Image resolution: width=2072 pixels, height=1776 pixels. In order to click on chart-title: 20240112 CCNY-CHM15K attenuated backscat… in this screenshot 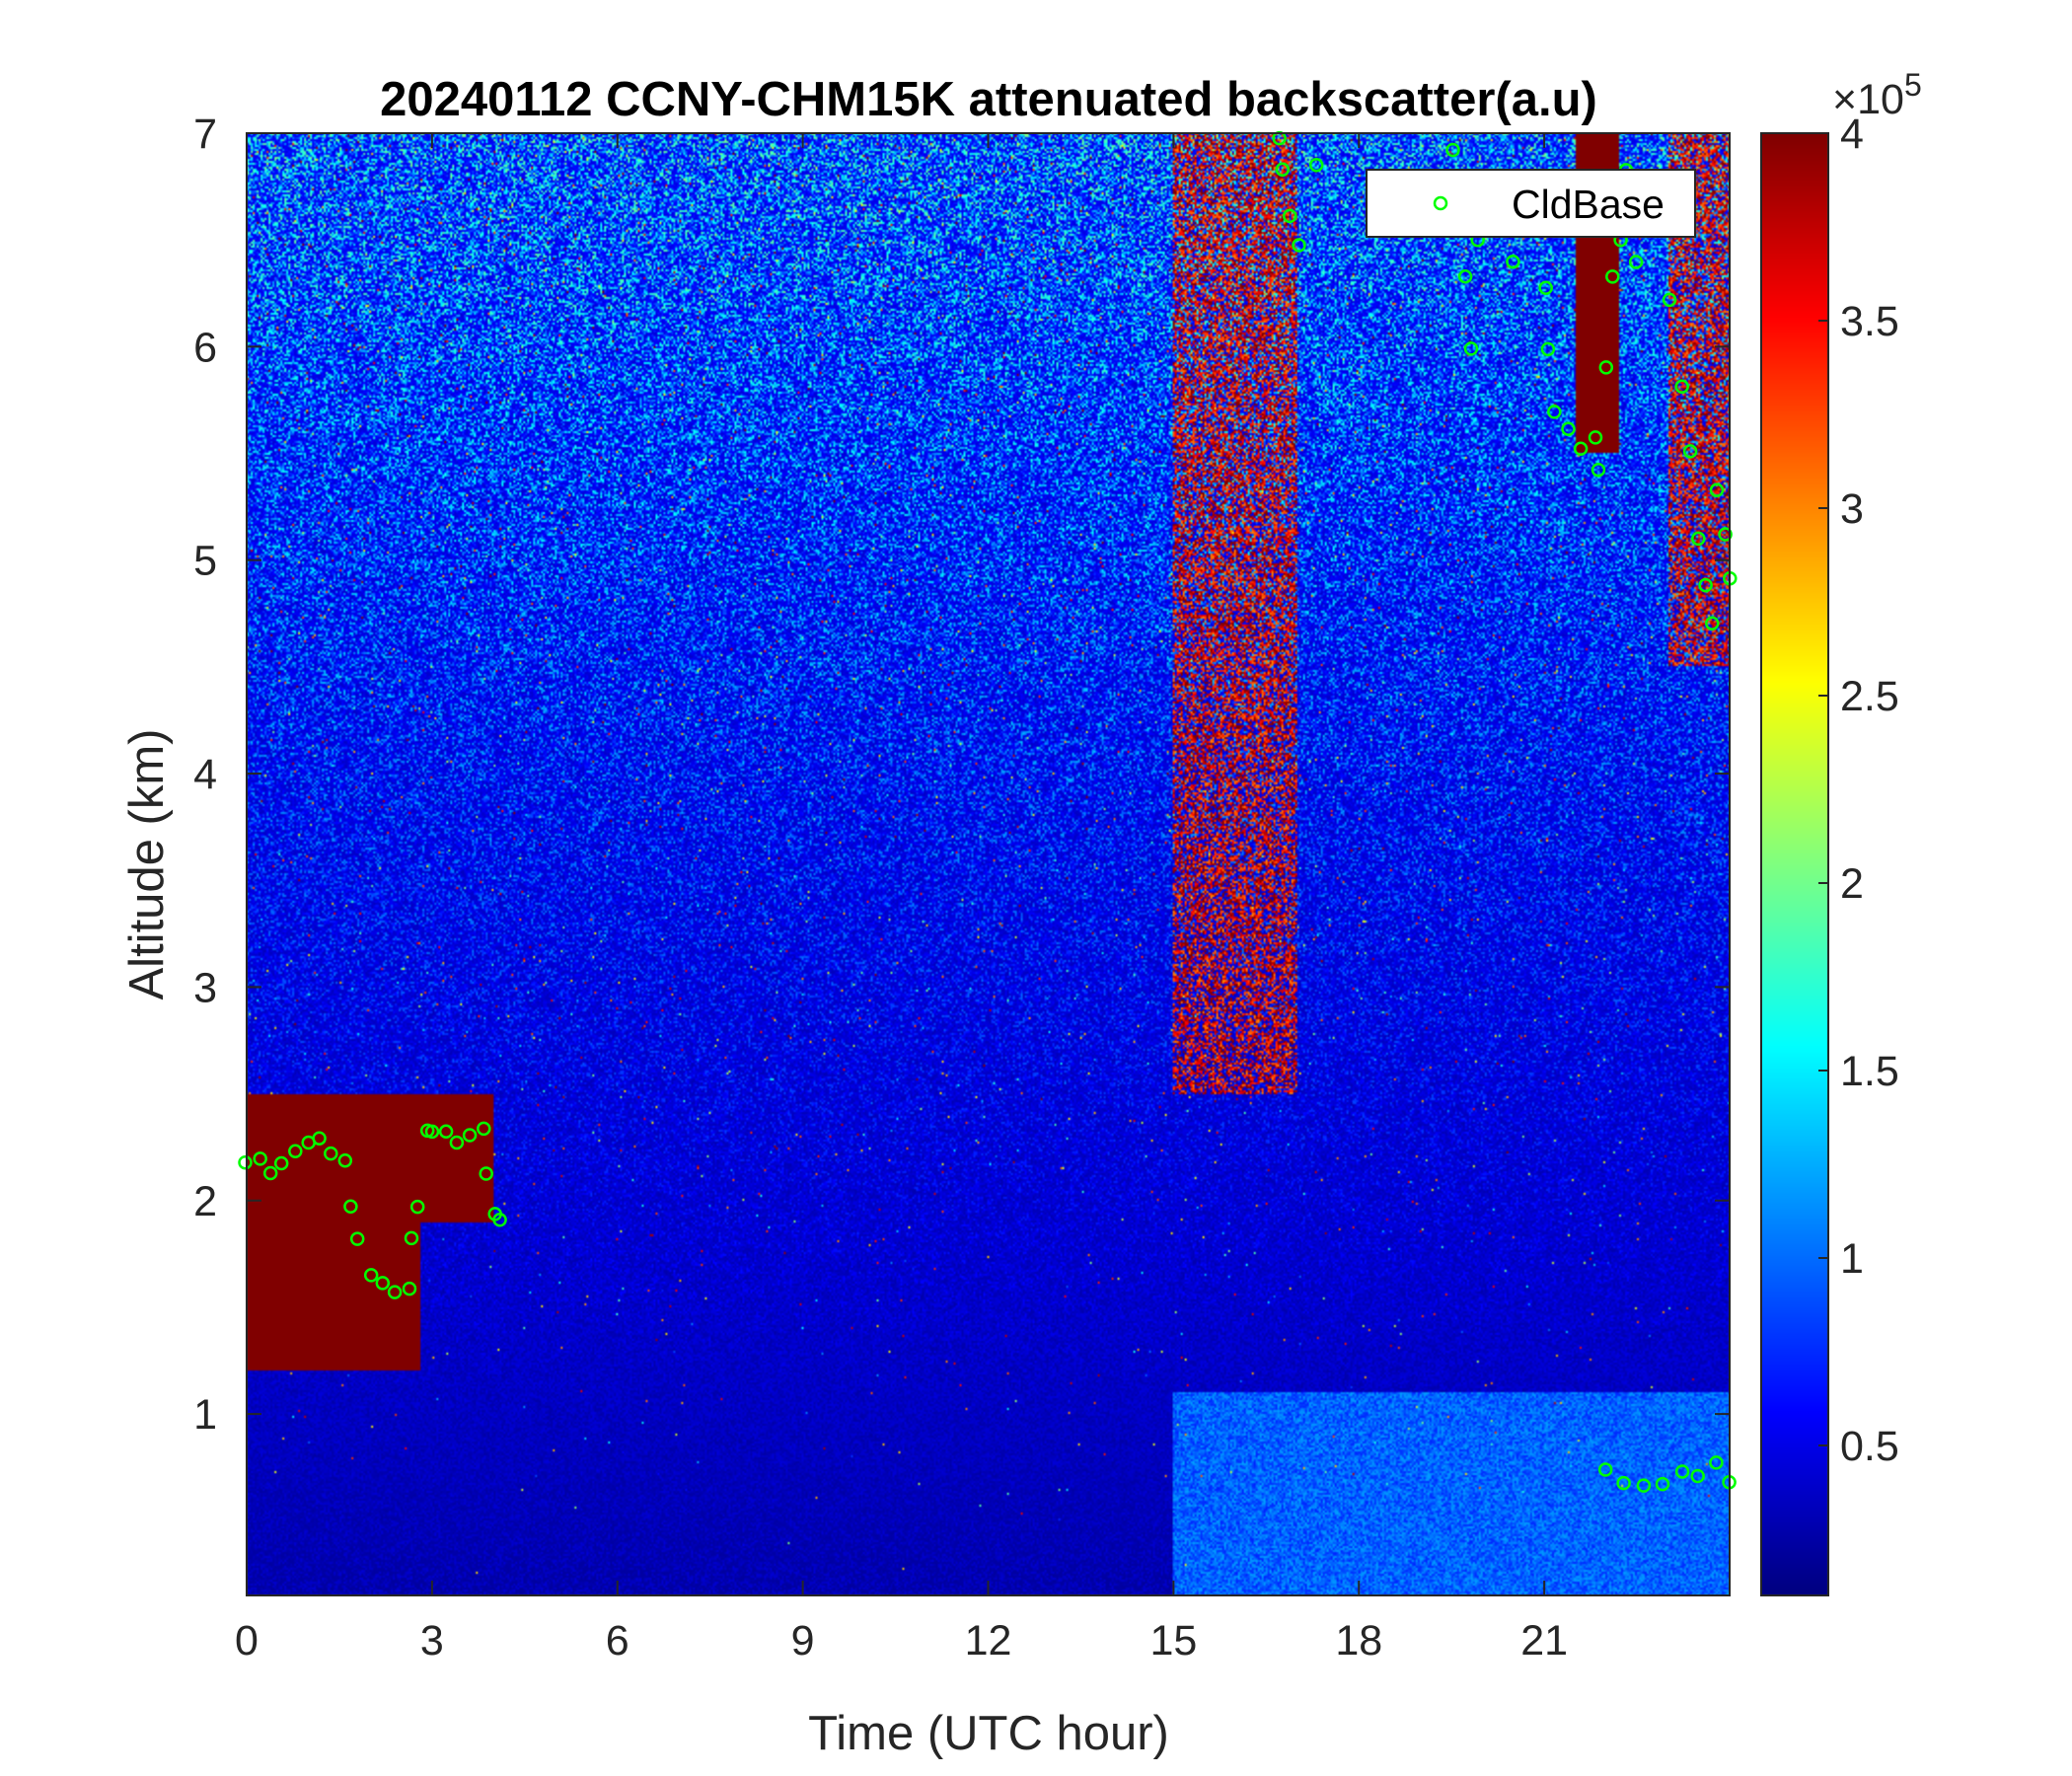, I will do `click(989, 99)`.